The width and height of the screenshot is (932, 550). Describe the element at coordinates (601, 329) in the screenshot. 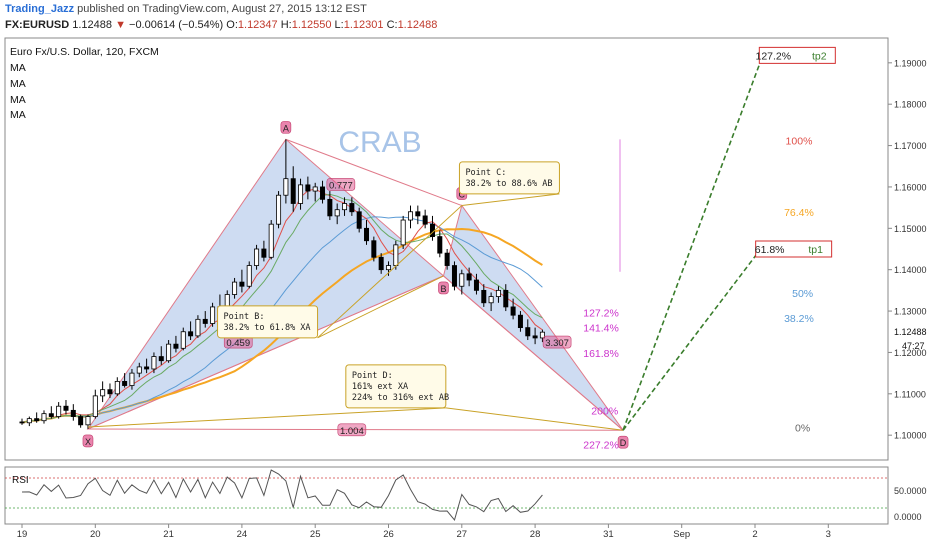

I see `fib-level-label: 141.4%` at that location.